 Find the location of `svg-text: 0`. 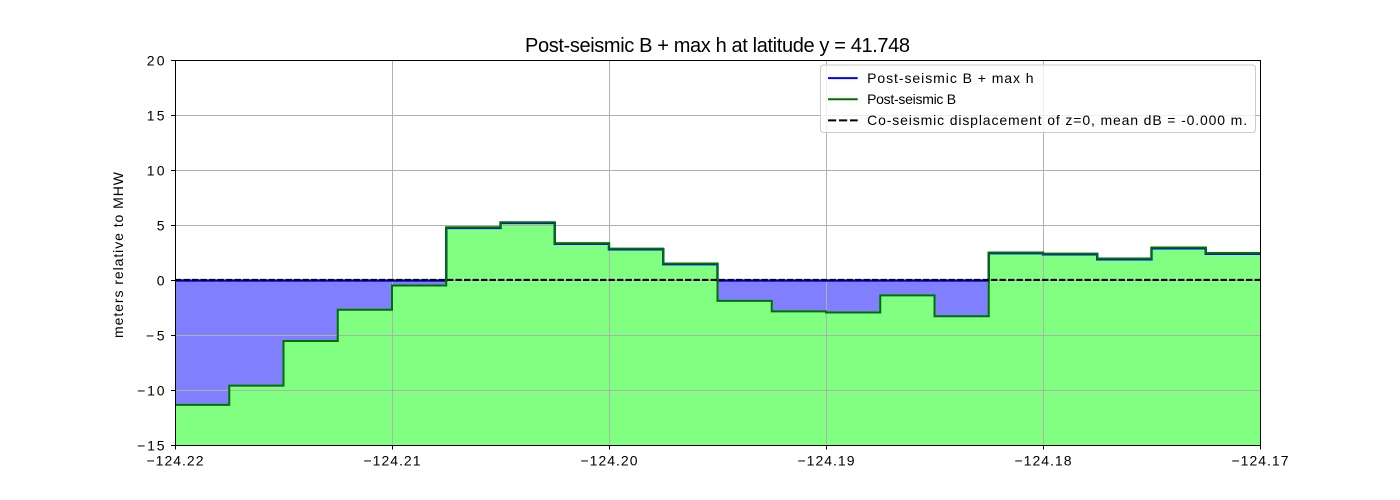

svg-text: 0 is located at coordinates (161, 281).